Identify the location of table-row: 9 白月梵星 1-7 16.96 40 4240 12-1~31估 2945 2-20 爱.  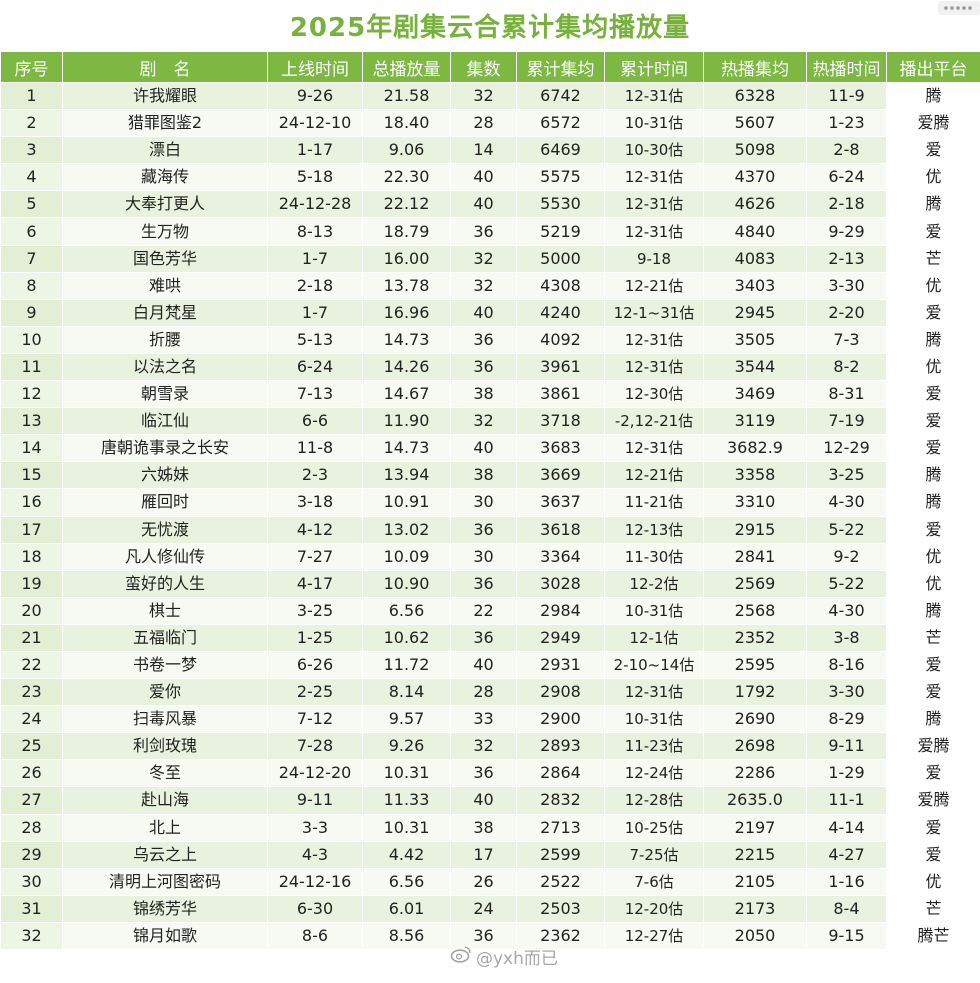
(490, 312).